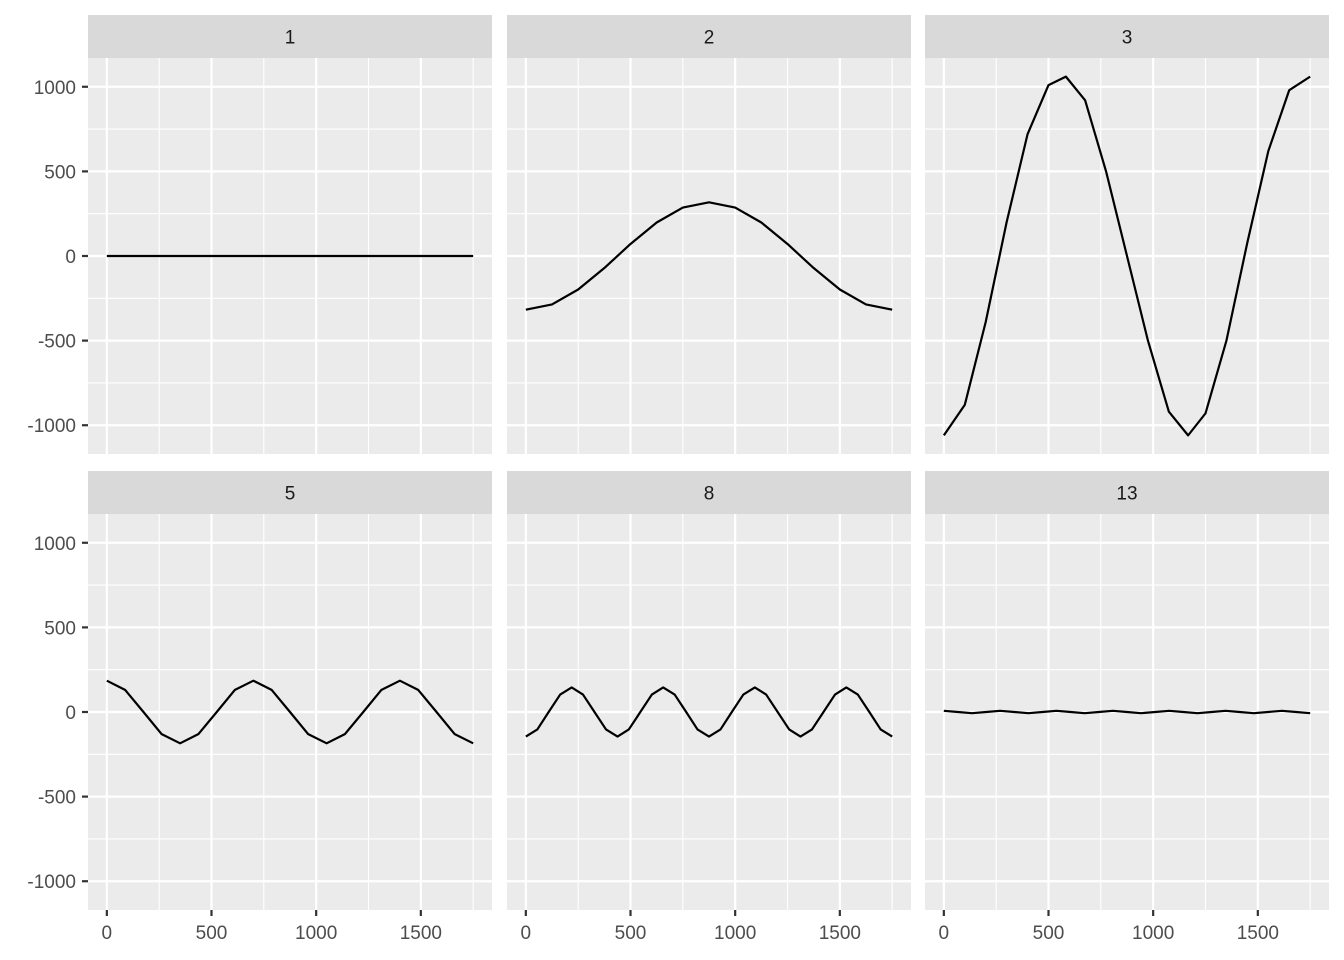 This screenshot has width=1344, height=960. Describe the element at coordinates (1127, 707) in the screenshot. I see `facet-panel-13: 13 0 500 1000 1500` at that location.